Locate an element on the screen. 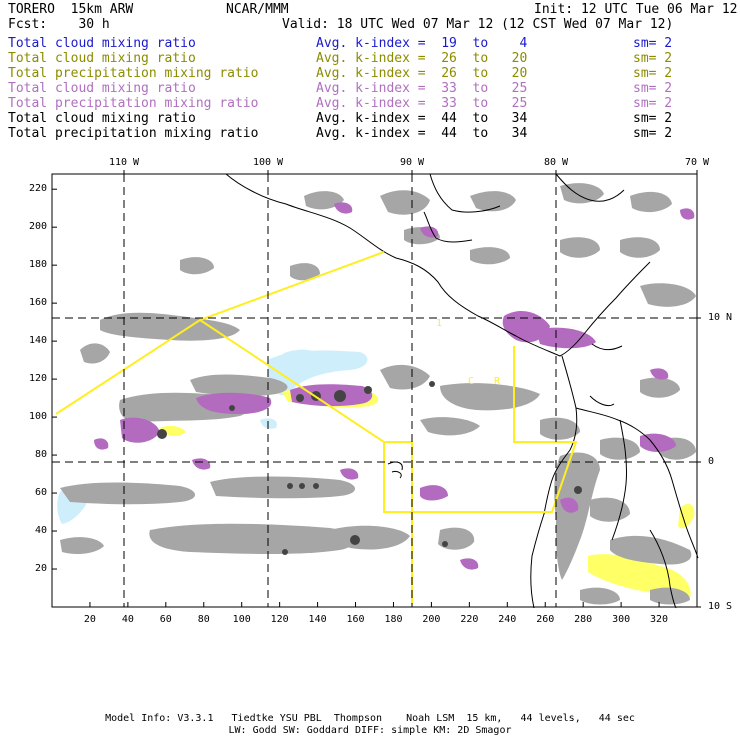  region-label: 1 is located at coordinates (439, 323).